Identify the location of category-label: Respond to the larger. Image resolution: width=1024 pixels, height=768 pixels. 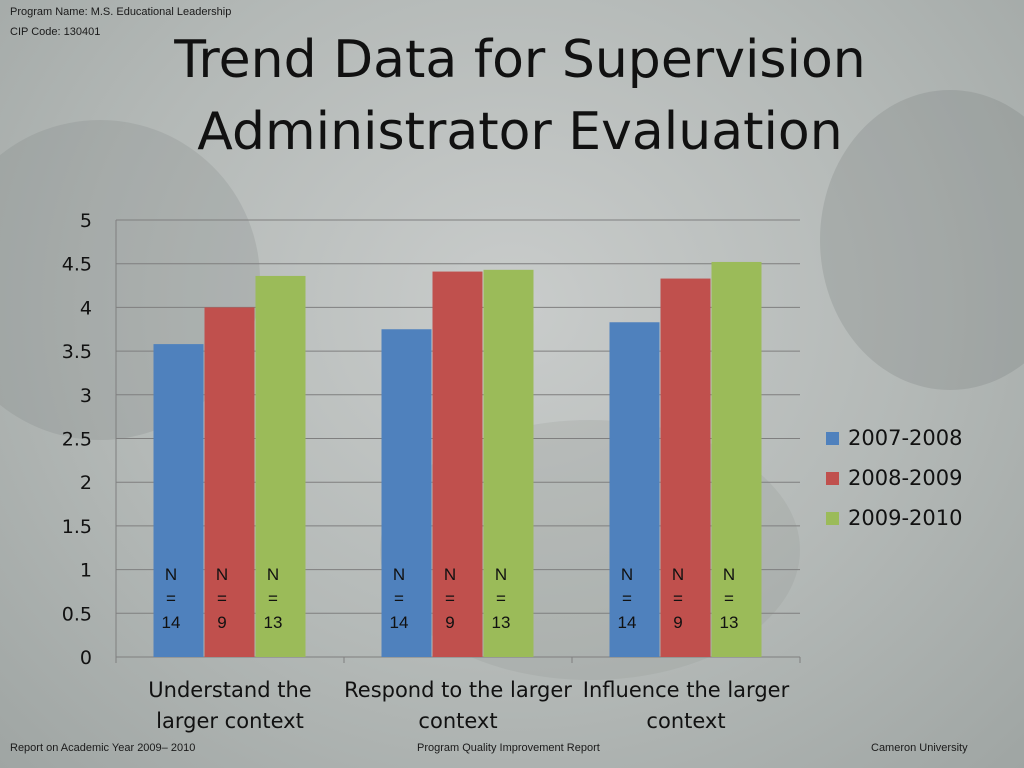
(458, 690).